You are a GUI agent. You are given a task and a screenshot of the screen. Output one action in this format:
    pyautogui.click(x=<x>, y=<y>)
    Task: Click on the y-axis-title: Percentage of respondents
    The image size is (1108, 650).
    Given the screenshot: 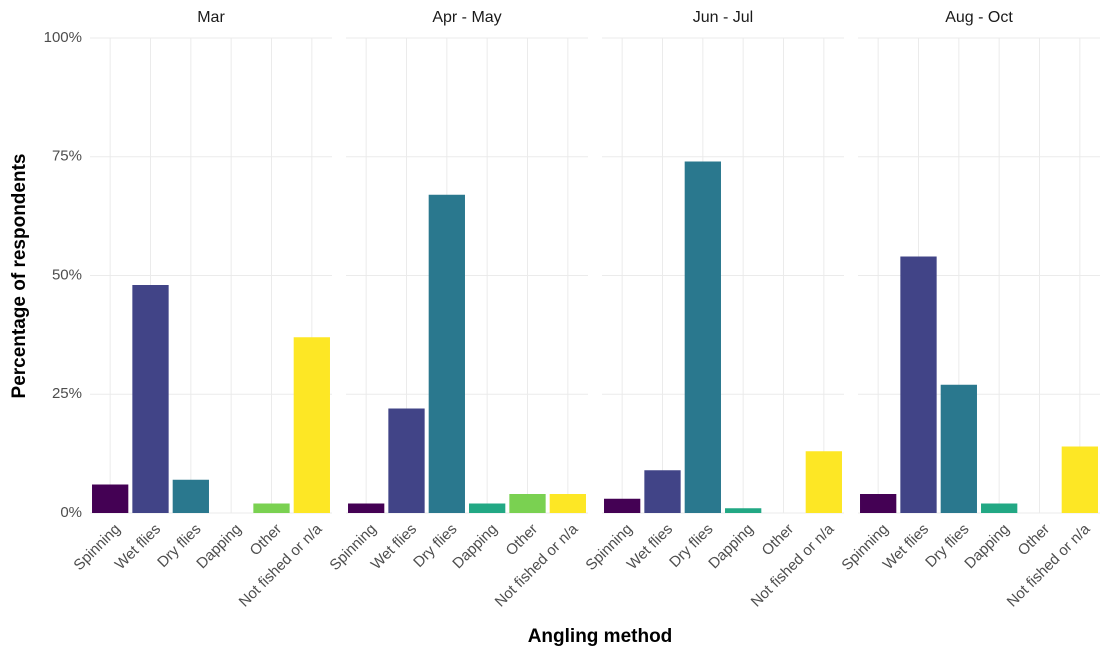 What is the action you would take?
    pyautogui.click(x=19, y=276)
    